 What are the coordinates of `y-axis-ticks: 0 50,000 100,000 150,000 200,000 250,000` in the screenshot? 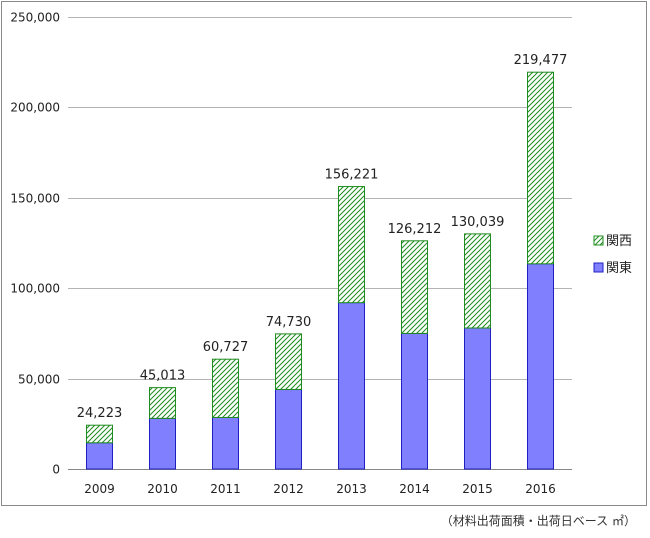 It's located at (35, 244).